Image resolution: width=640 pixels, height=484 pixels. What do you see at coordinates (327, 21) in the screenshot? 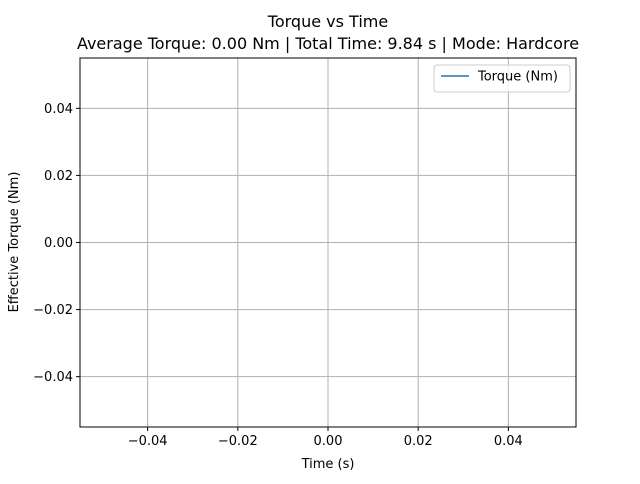
I see `chart-title: Torque vs Time` at bounding box center [327, 21].